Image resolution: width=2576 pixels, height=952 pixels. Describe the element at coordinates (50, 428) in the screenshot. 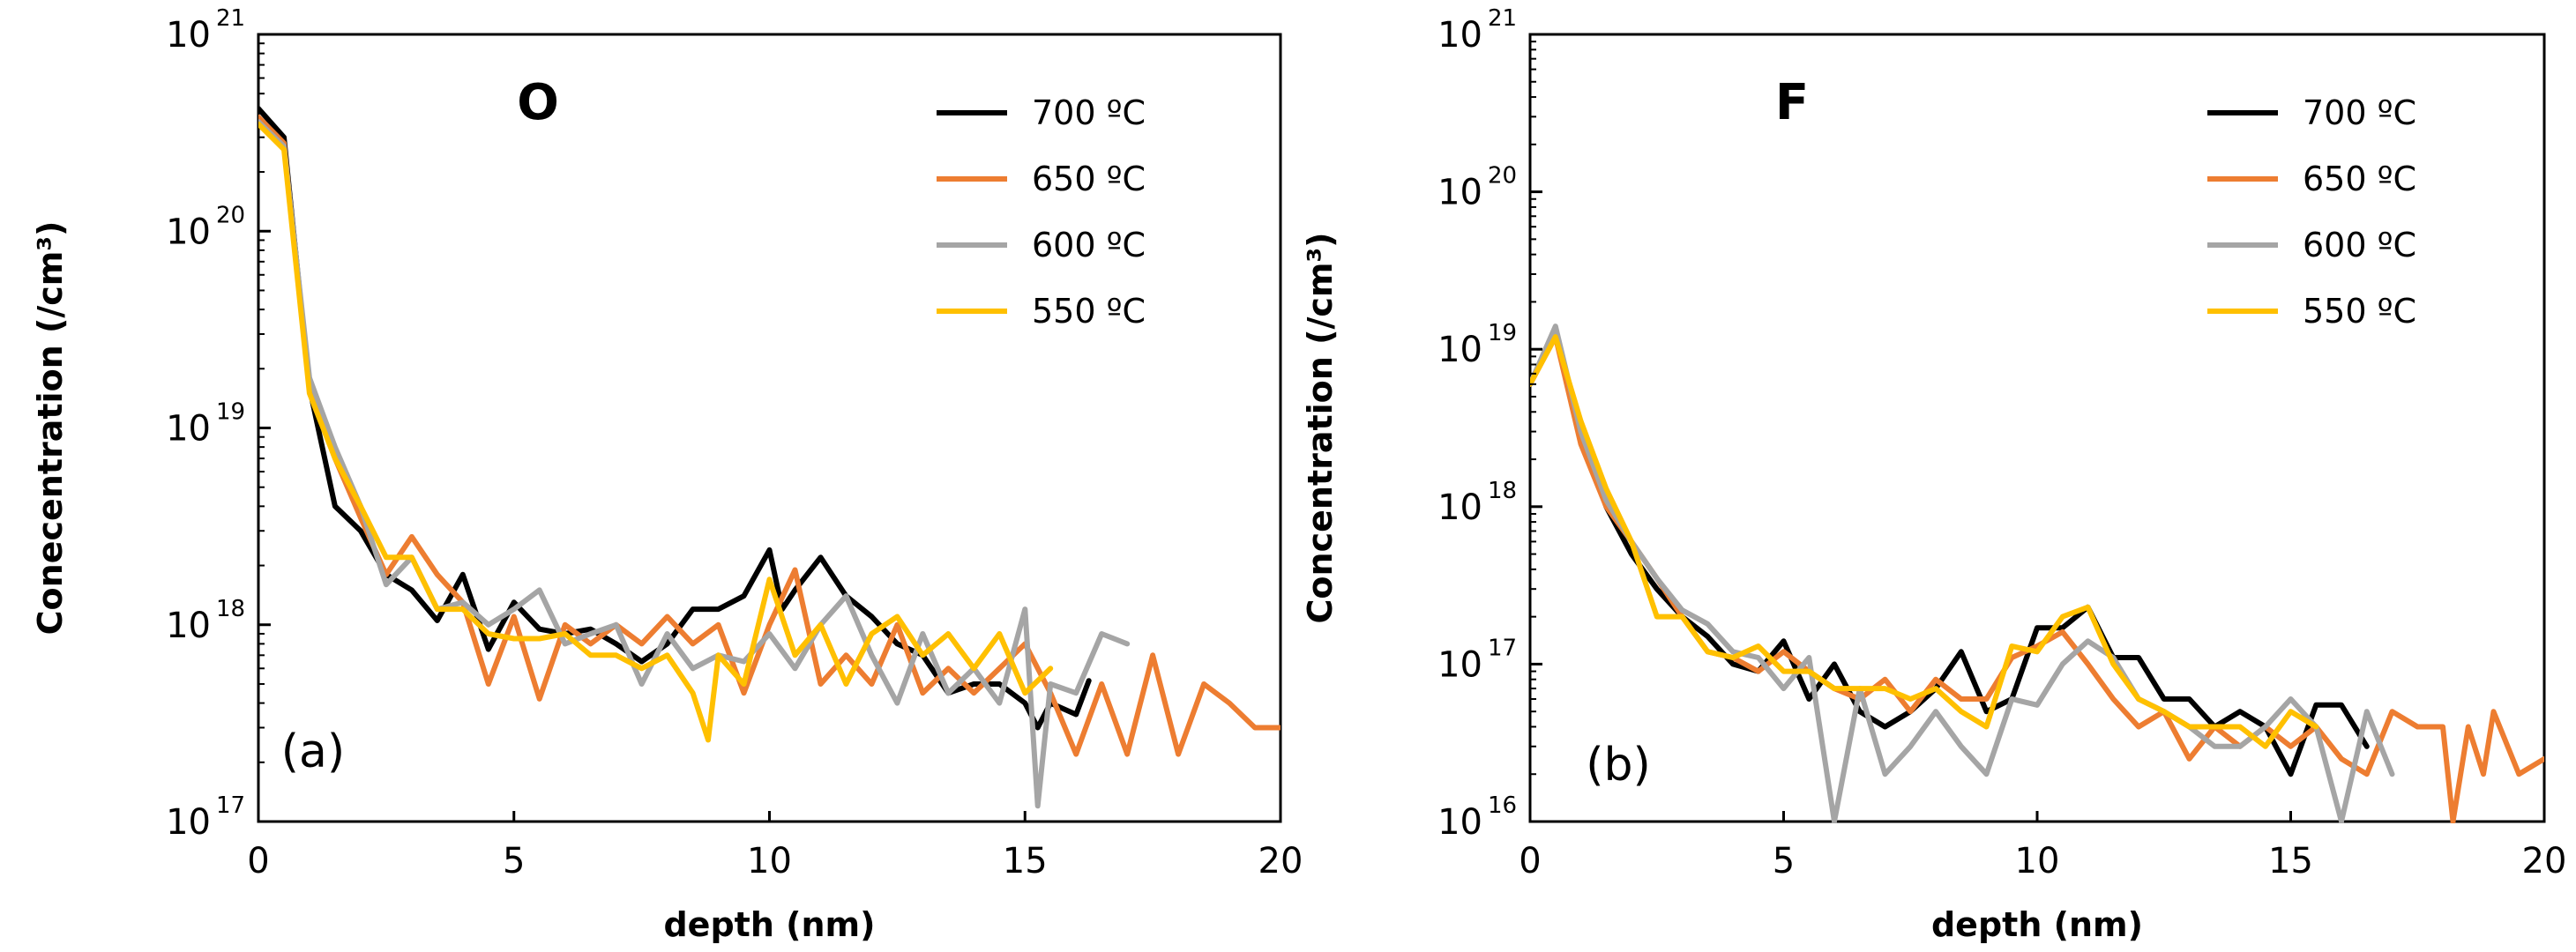

I see `y-axis-title: Conecentration (/cm³)` at that location.